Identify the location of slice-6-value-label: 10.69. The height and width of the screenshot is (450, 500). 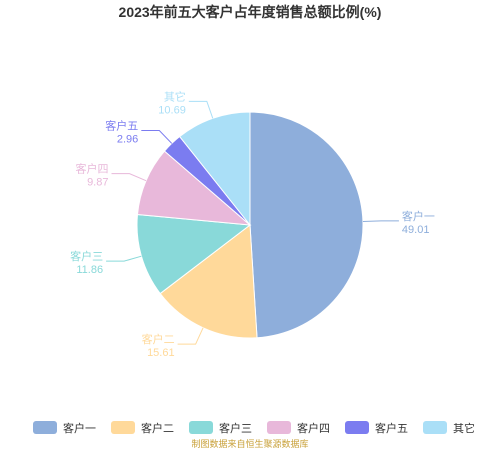
(172, 110).